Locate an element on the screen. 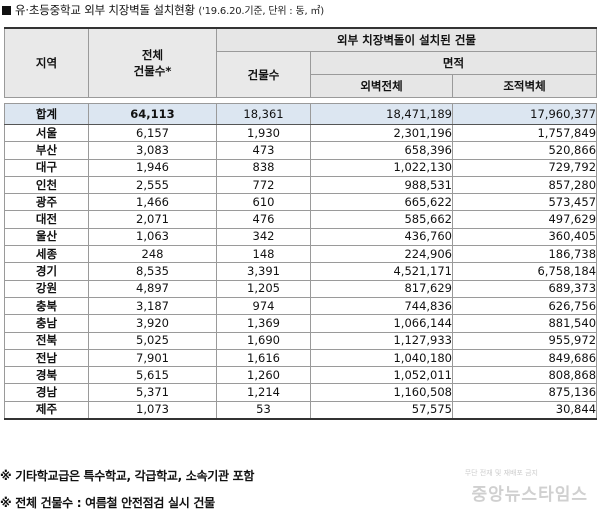  header-wall-total: 외벽전체 is located at coordinates (381, 86).